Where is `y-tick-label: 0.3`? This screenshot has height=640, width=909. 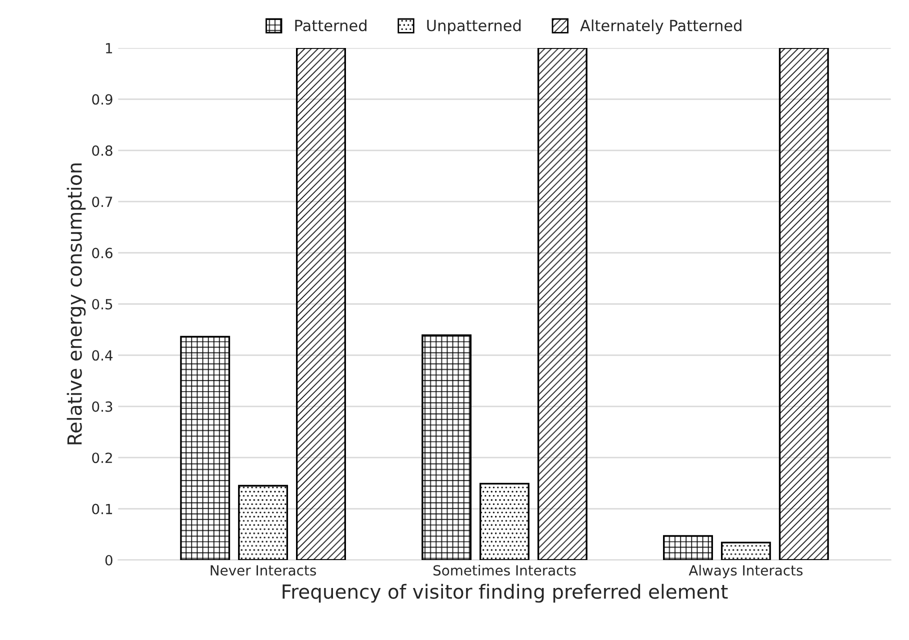 y-tick-label: 0.3 is located at coordinates (102, 406).